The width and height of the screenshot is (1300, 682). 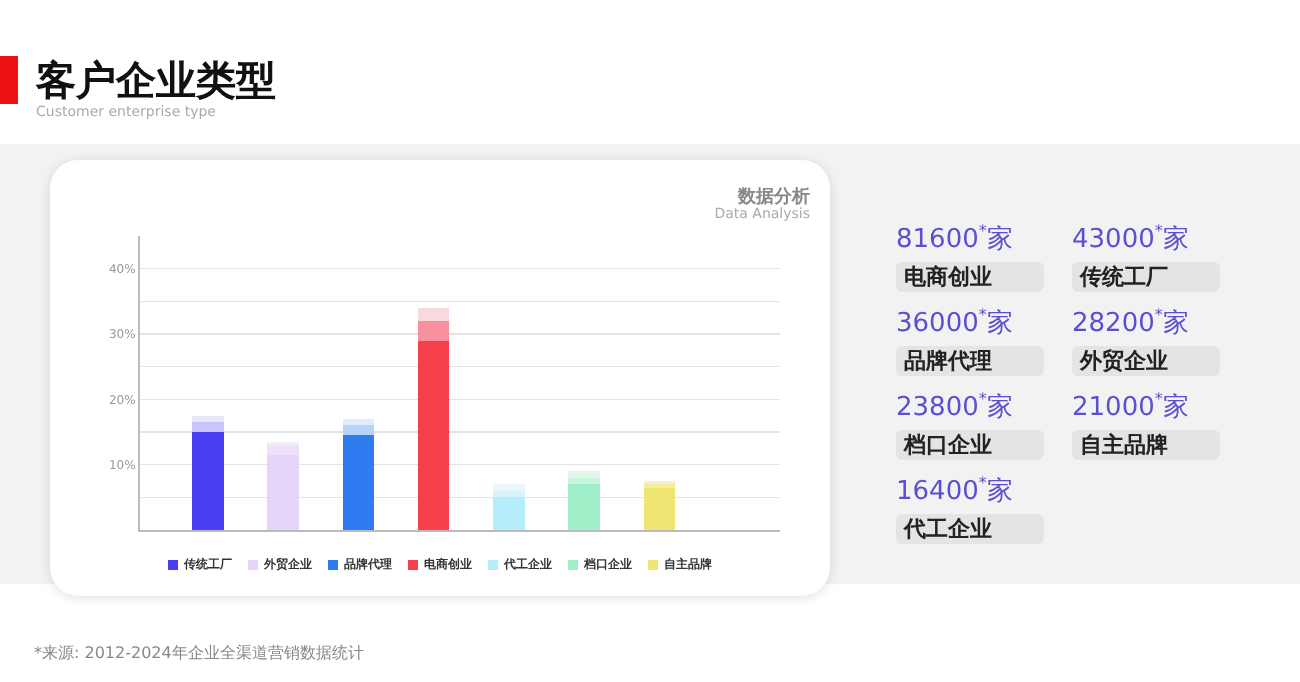 I want to click on chart-title: 客户企业类型, so click(x=156, y=79).